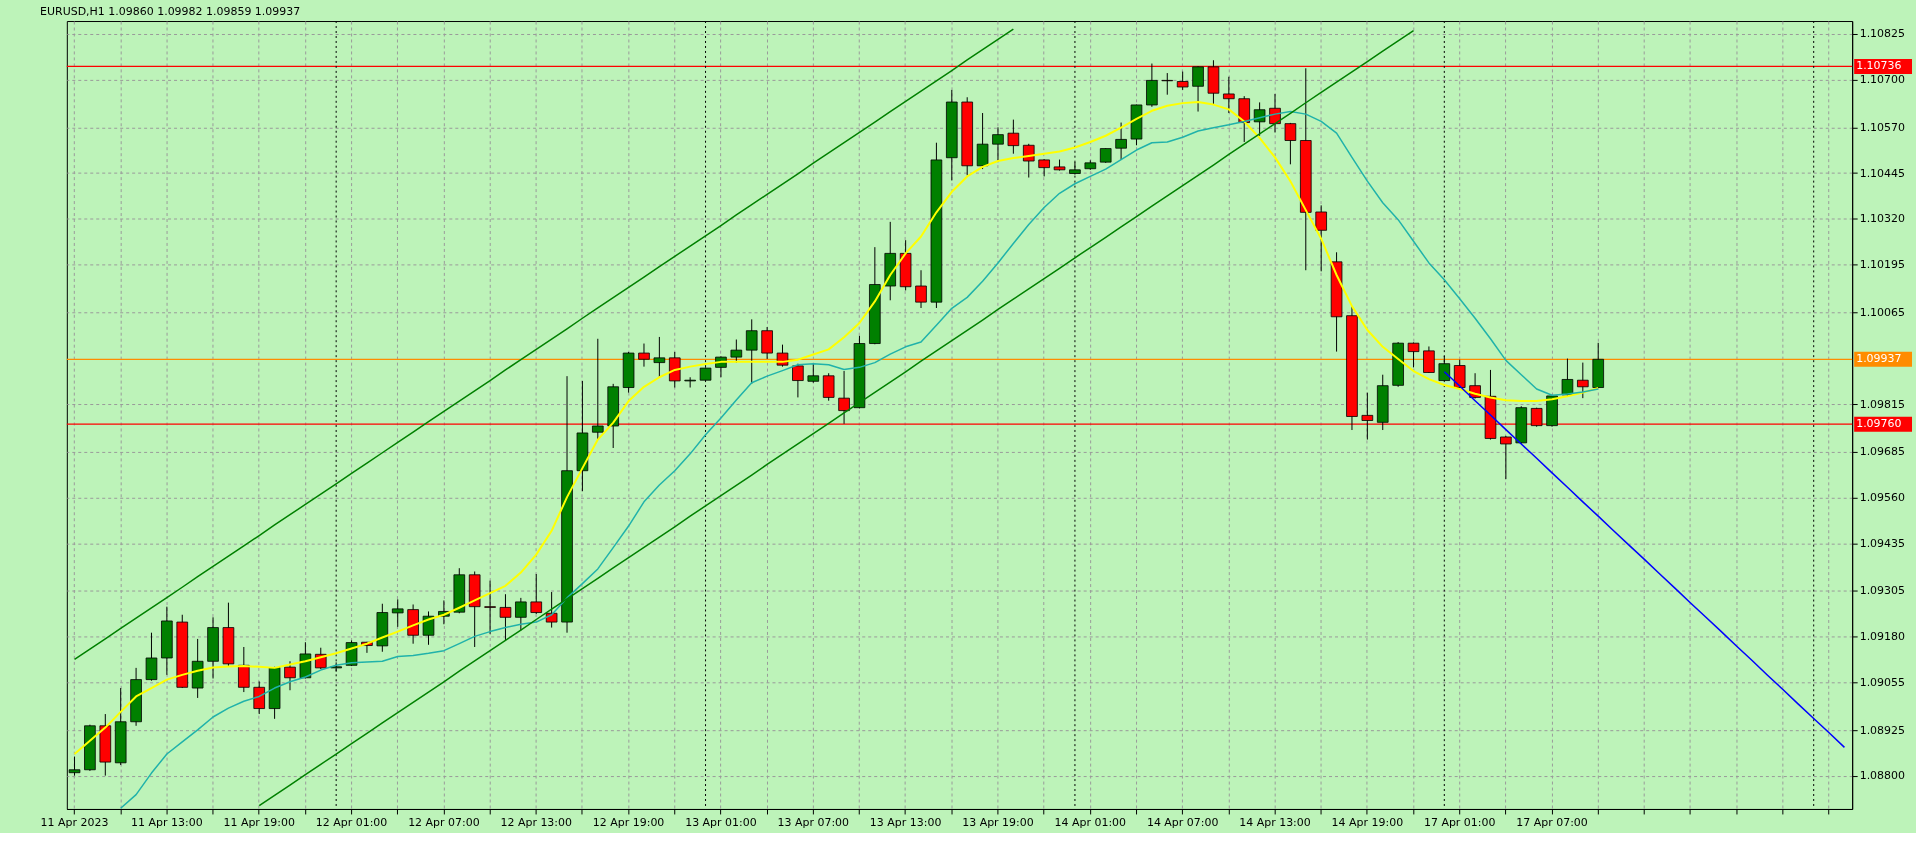 The width and height of the screenshot is (1916, 850). Describe the element at coordinates (1882, 591) in the screenshot. I see `y-tick-label: 1.09305` at that location.